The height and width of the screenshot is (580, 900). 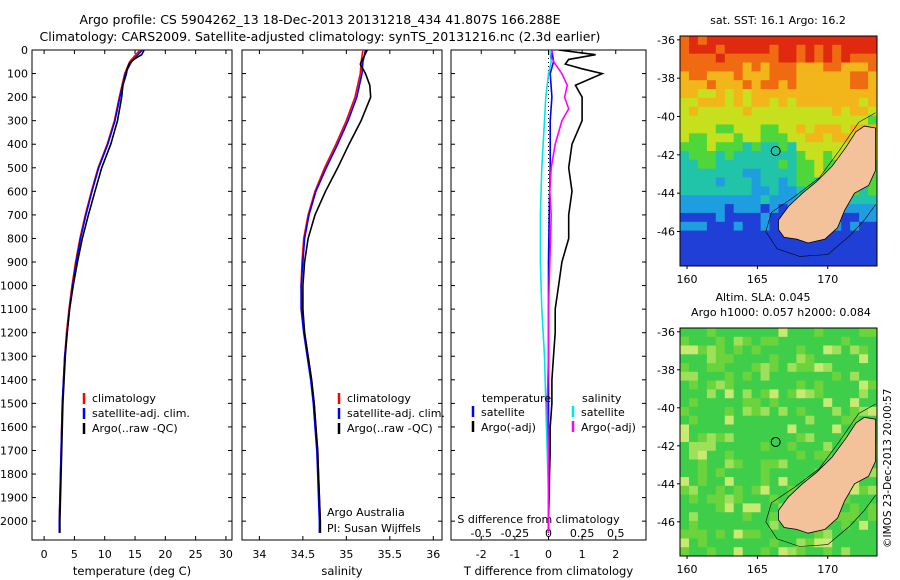 What do you see at coordinates (124, 398) in the screenshot?
I see `legend-label: climatology` at bounding box center [124, 398].